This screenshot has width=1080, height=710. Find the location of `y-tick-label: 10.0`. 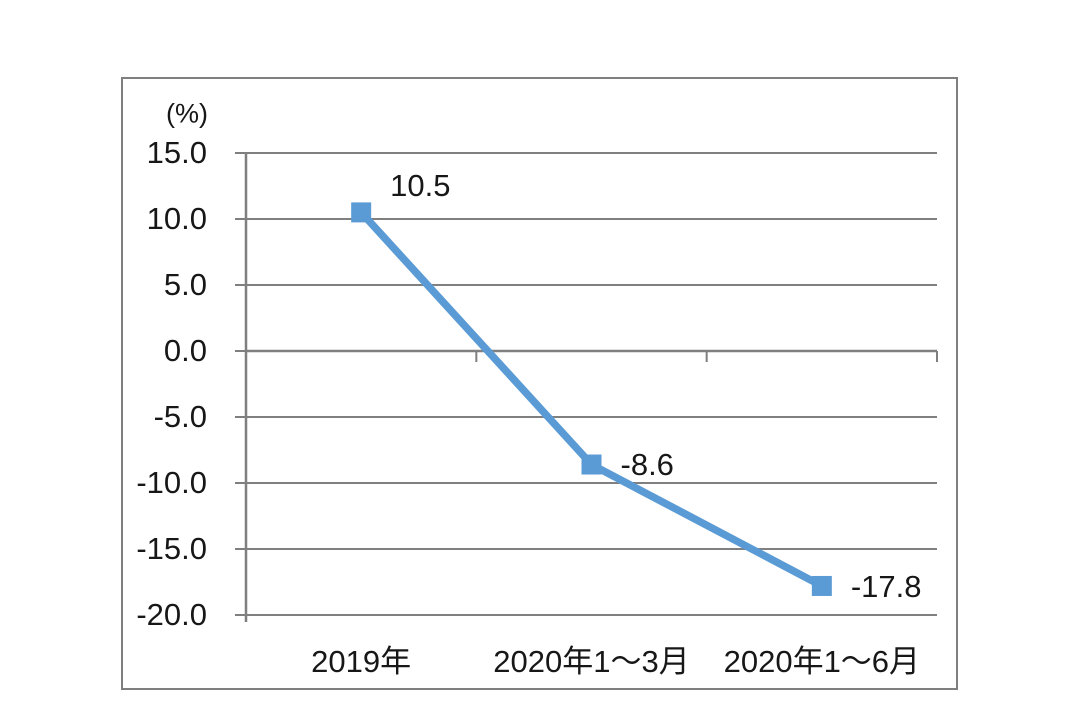

y-tick-label: 10.0 is located at coordinates (176, 218).